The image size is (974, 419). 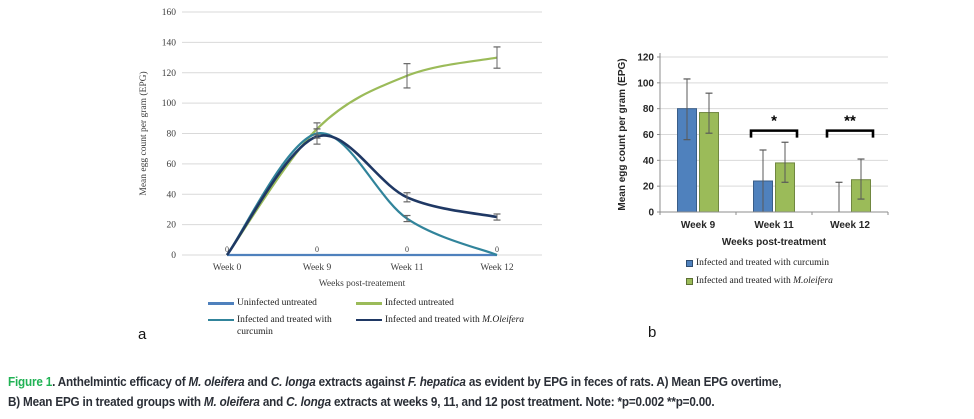 I want to click on caption-text: F. hepatica, so click(x=436, y=381).